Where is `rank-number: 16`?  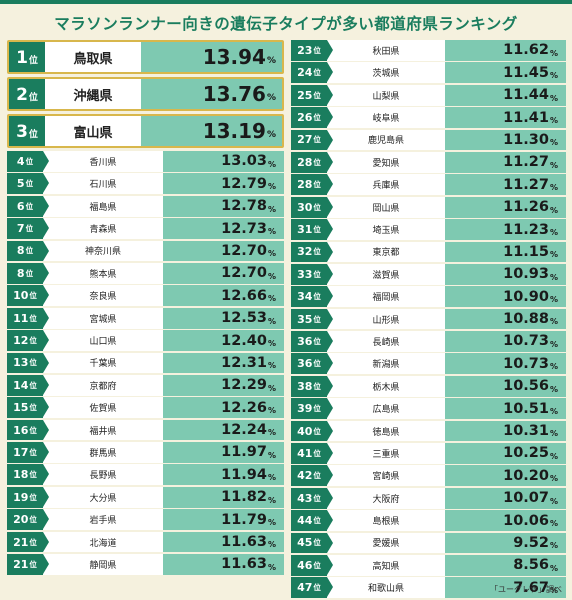
rank-number: 16 is located at coordinates (21, 430).